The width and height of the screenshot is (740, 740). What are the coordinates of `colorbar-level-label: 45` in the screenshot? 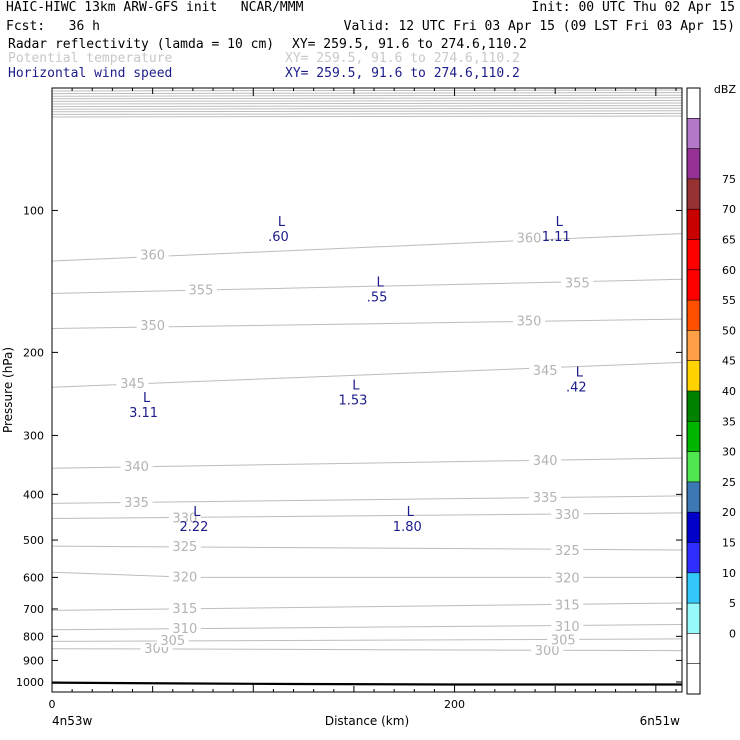 It's located at (729, 361).